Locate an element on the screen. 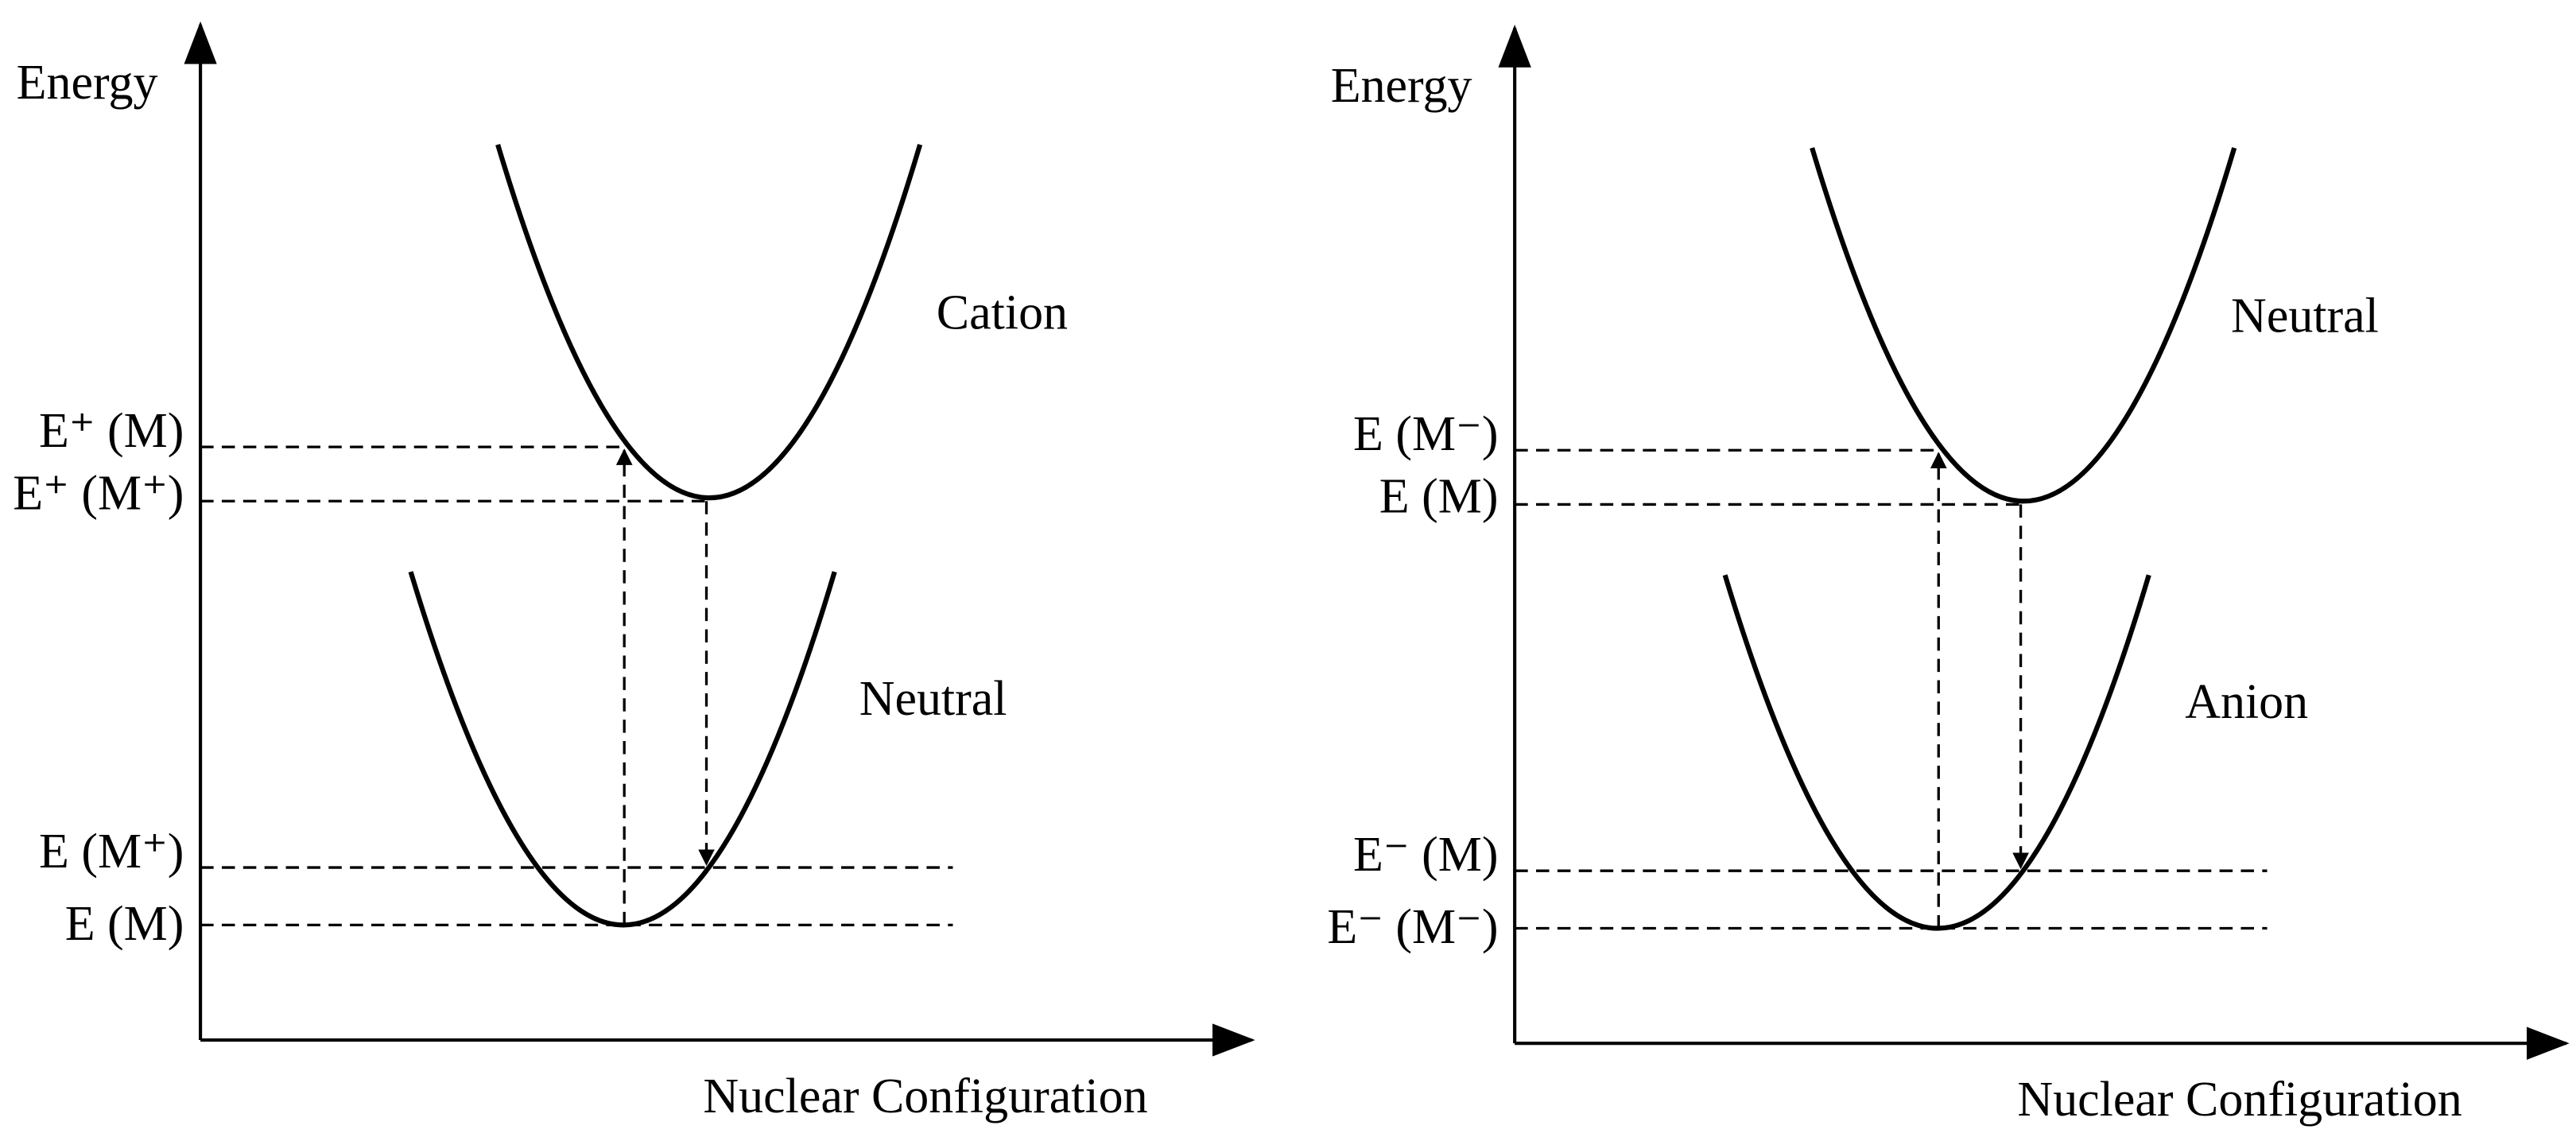  level-label: E⁻ (M⁻) is located at coordinates (1413, 927).